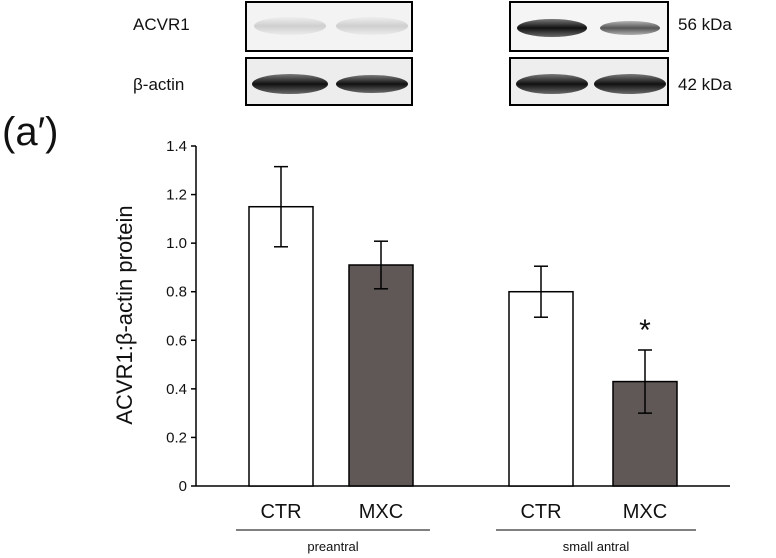 Image resolution: width=776 pixels, height=558 pixels. I want to click on y-tick-label: 0.6, so click(176, 340).